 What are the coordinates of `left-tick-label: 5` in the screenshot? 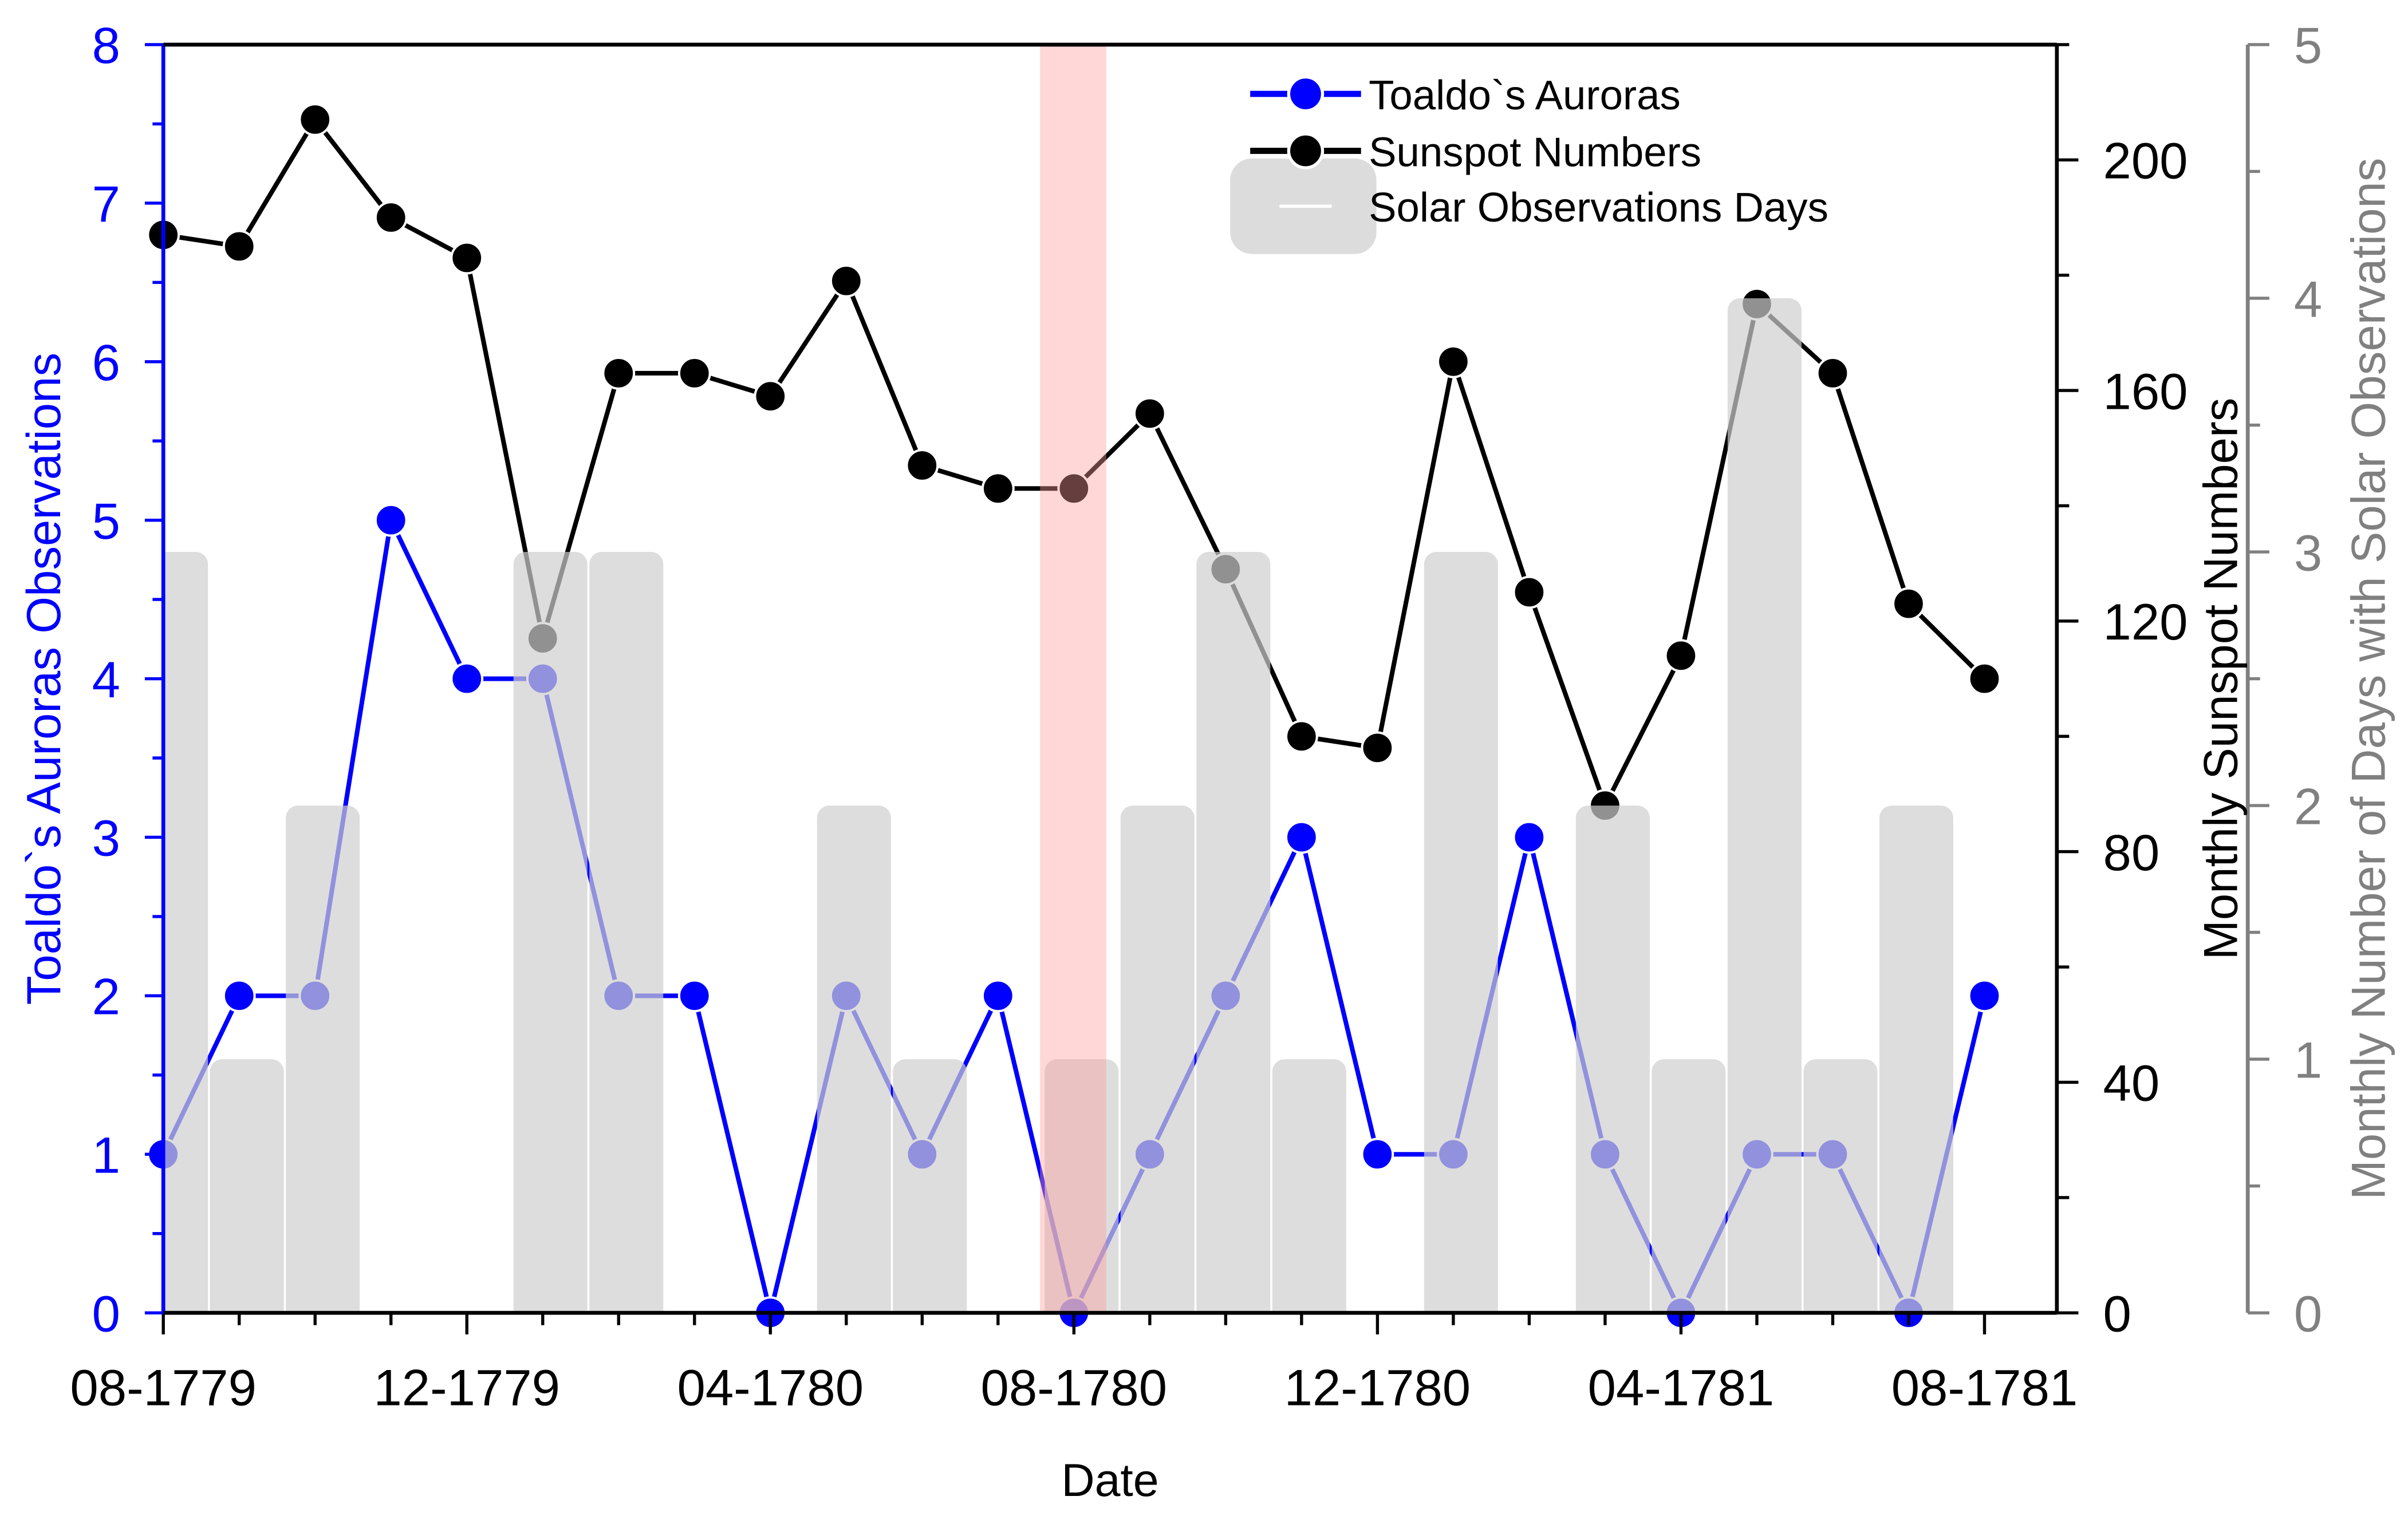 It's located at (106, 521).